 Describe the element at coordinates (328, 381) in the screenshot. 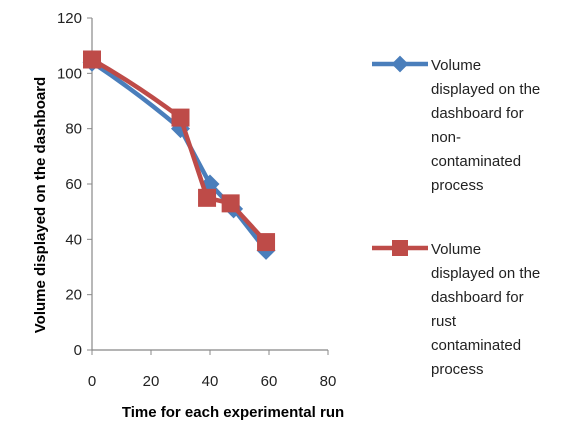

I see `x-tick-label: 80` at that location.